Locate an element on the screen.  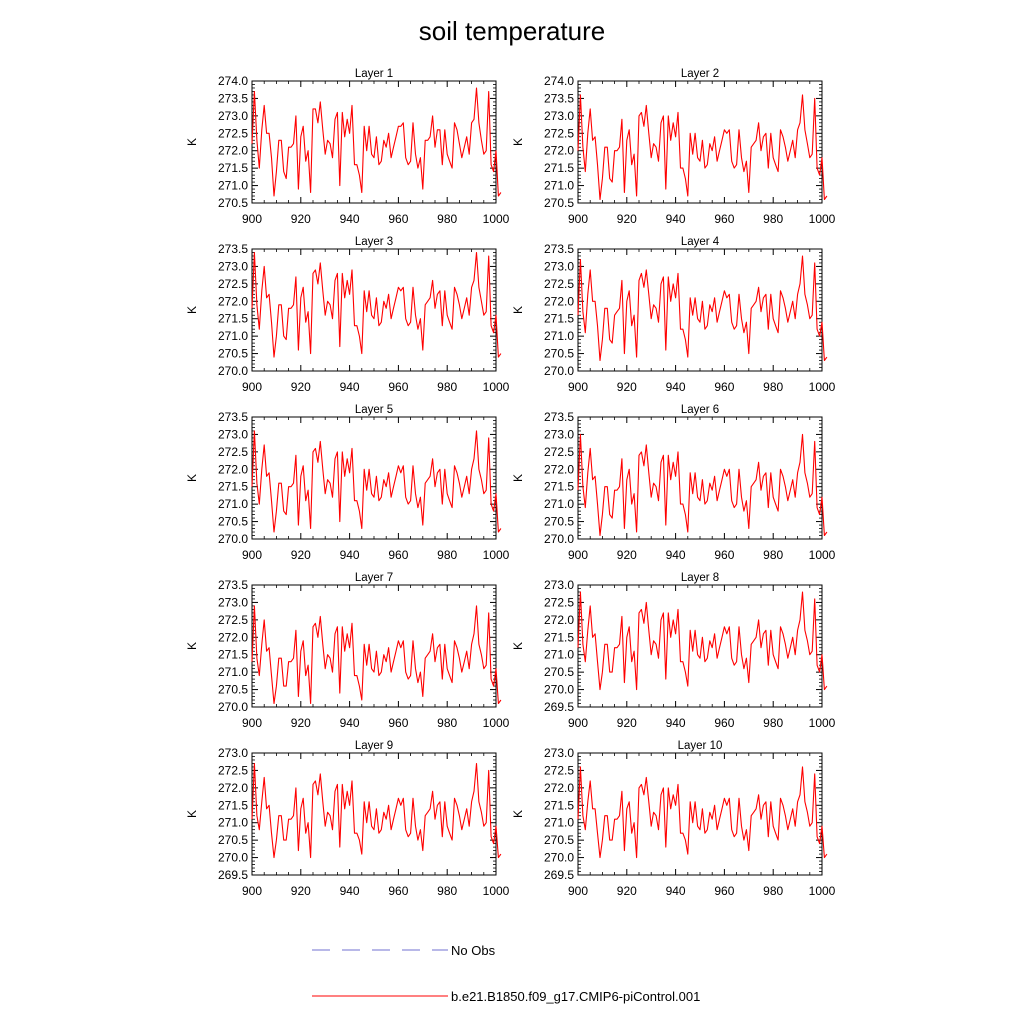
panel-title: Layer 4 is located at coordinates (700, 242).